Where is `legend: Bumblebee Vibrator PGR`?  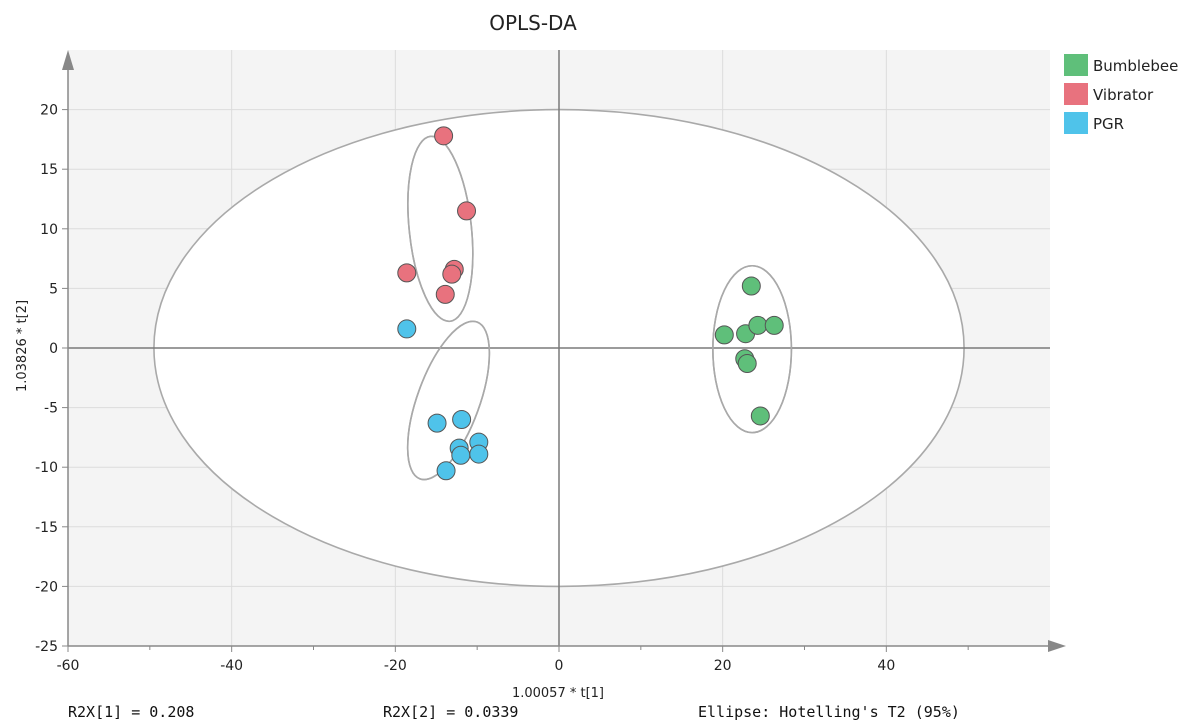
legend: Bumblebee Vibrator PGR is located at coordinates (1121, 94).